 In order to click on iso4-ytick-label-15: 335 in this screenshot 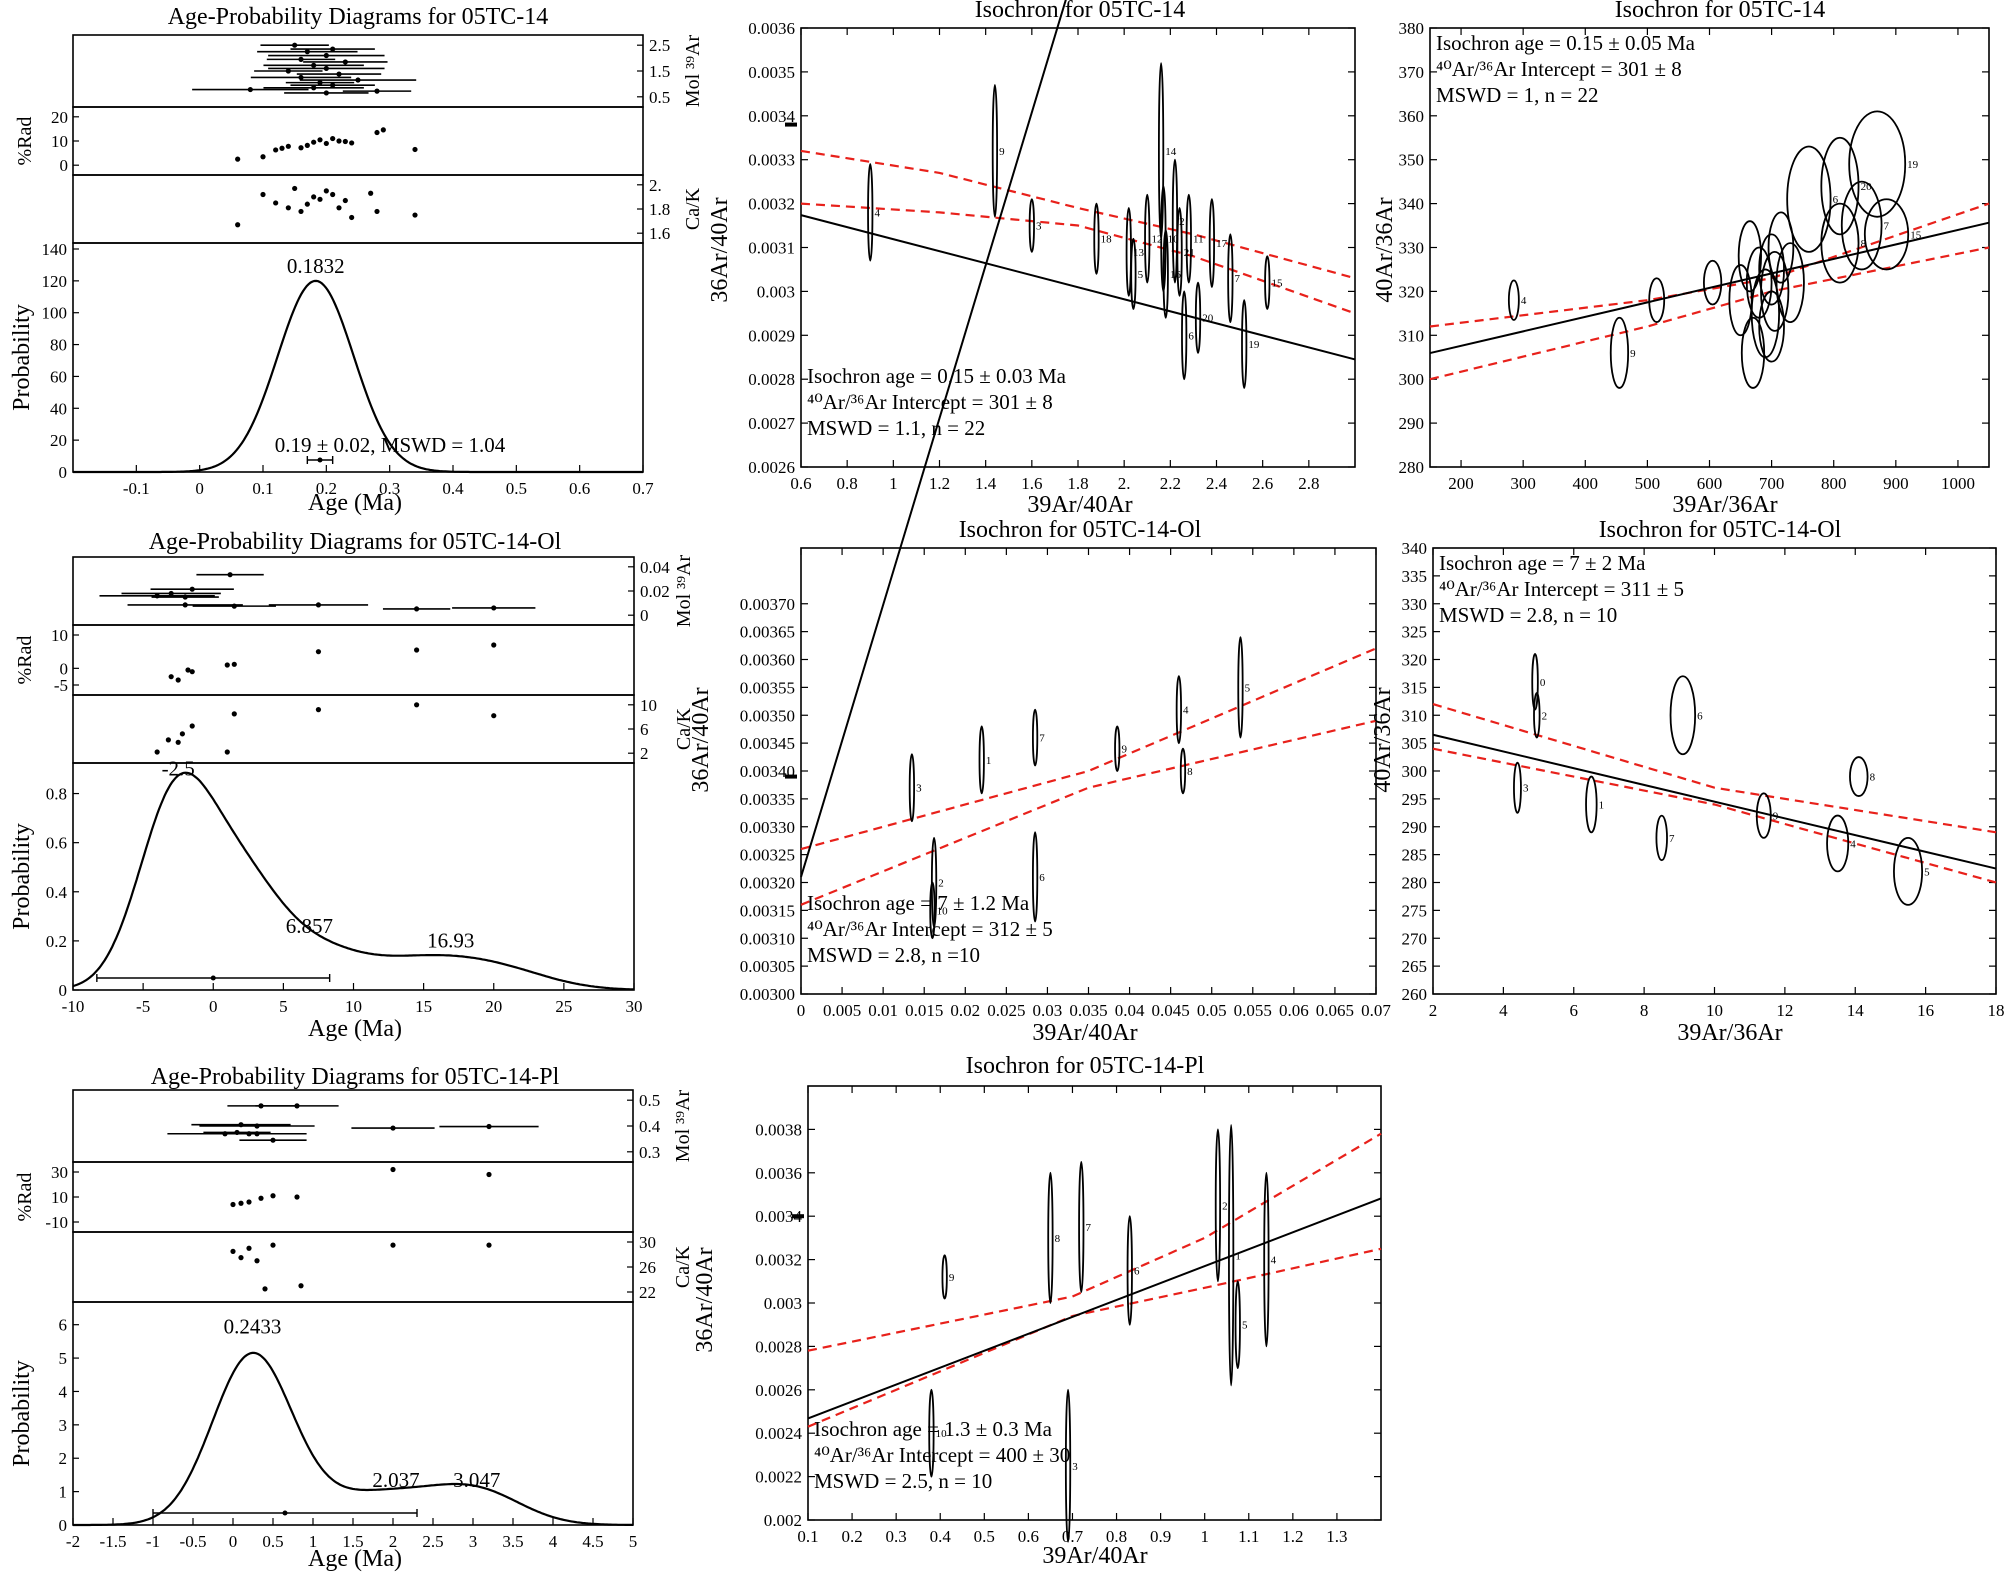, I will do `click(1415, 576)`.